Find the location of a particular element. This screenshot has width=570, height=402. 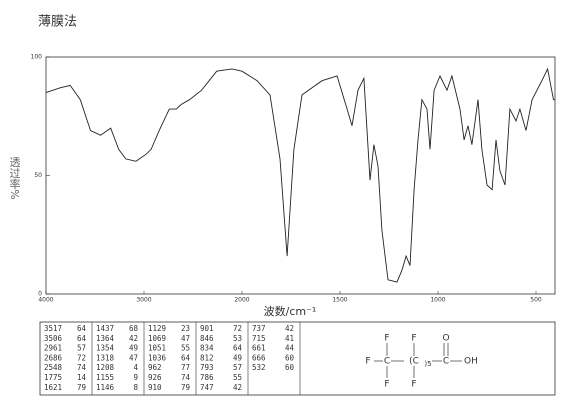

peak-wavenumber: 793 is located at coordinates (207, 367).